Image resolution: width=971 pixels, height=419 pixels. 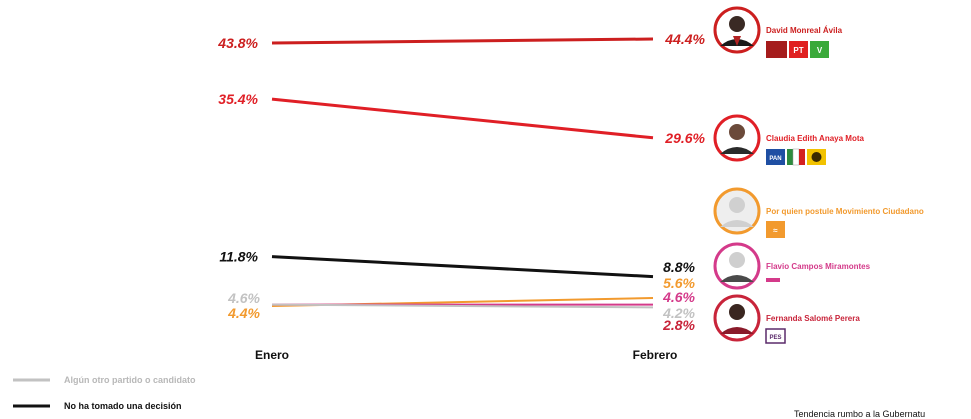 I want to click on series-line-anaya, so click(x=462, y=118).